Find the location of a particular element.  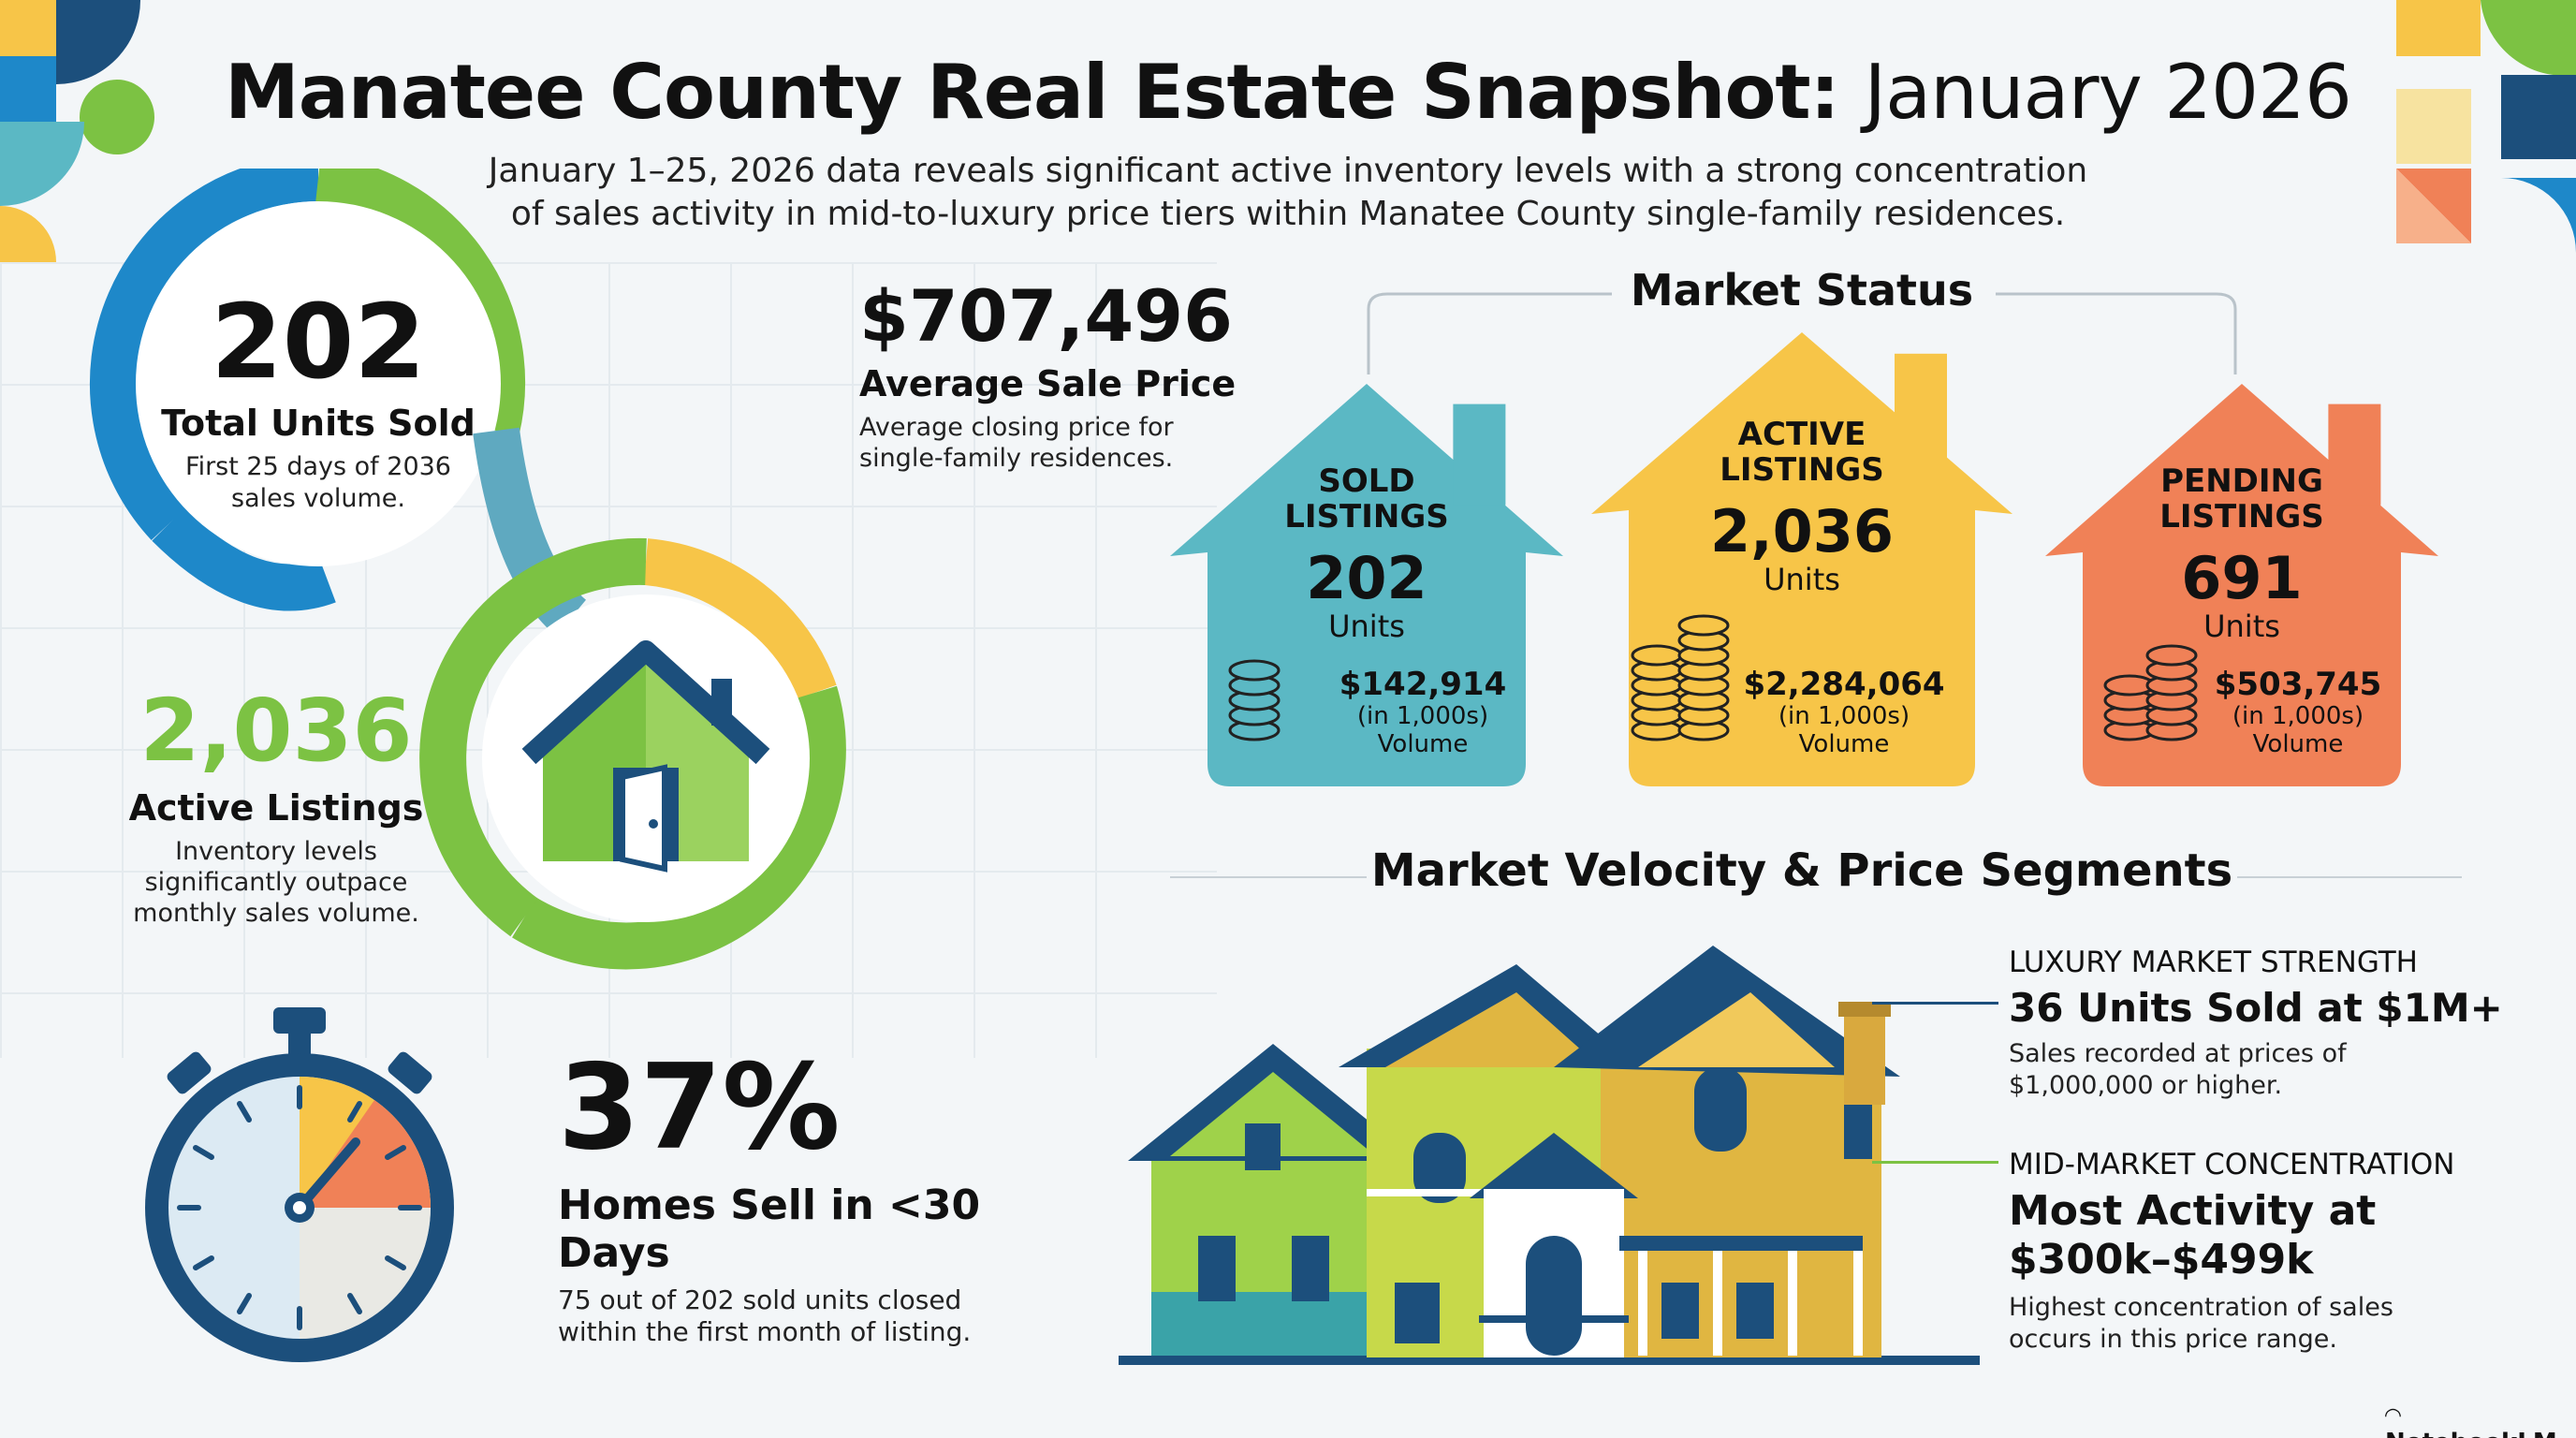

mid-headline: Most Activity at $300k–$499k is located at coordinates (2289, 1235).